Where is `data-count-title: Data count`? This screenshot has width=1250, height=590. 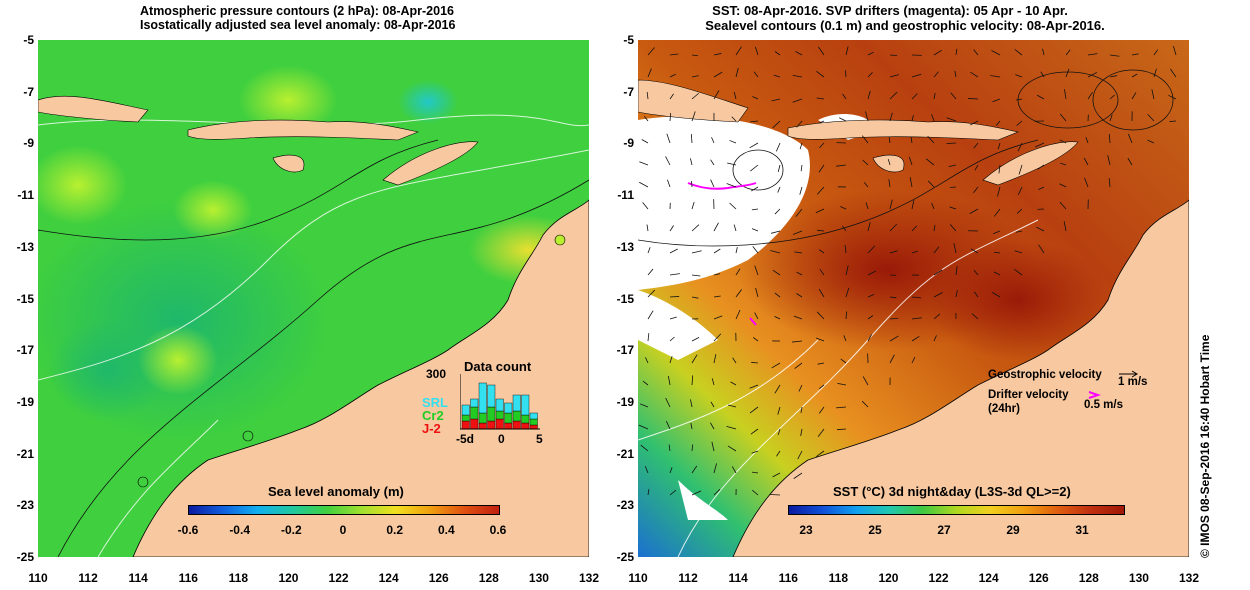
data-count-title: Data count is located at coordinates (498, 366).